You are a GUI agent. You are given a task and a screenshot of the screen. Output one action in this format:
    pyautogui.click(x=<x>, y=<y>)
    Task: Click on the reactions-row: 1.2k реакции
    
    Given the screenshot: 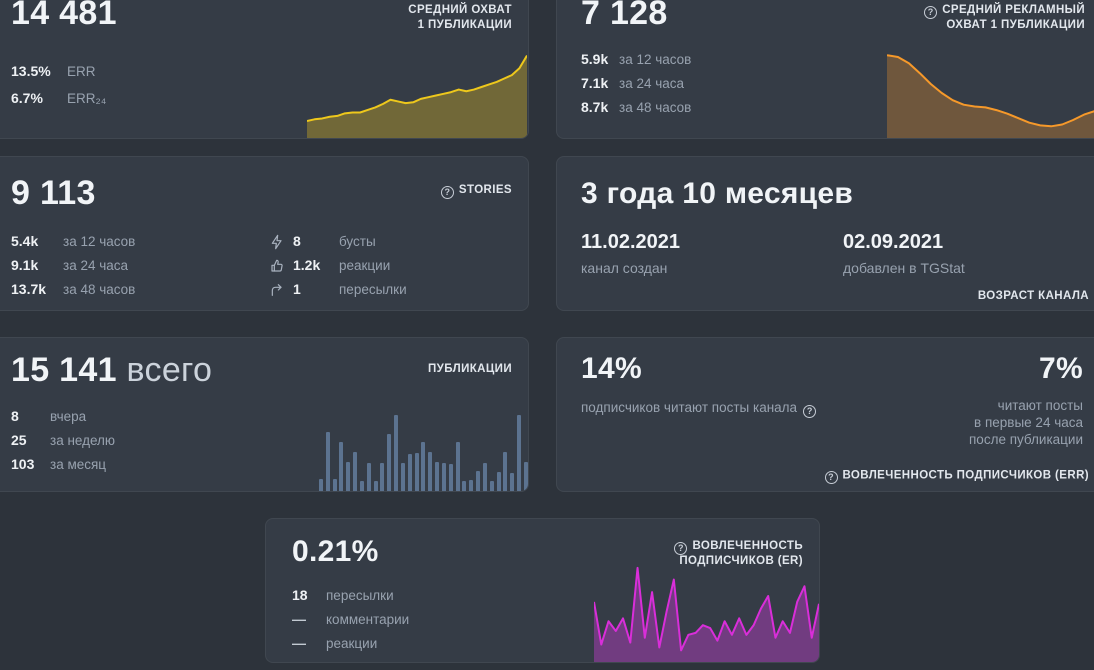 What is the action you would take?
    pyautogui.click(x=338, y=265)
    